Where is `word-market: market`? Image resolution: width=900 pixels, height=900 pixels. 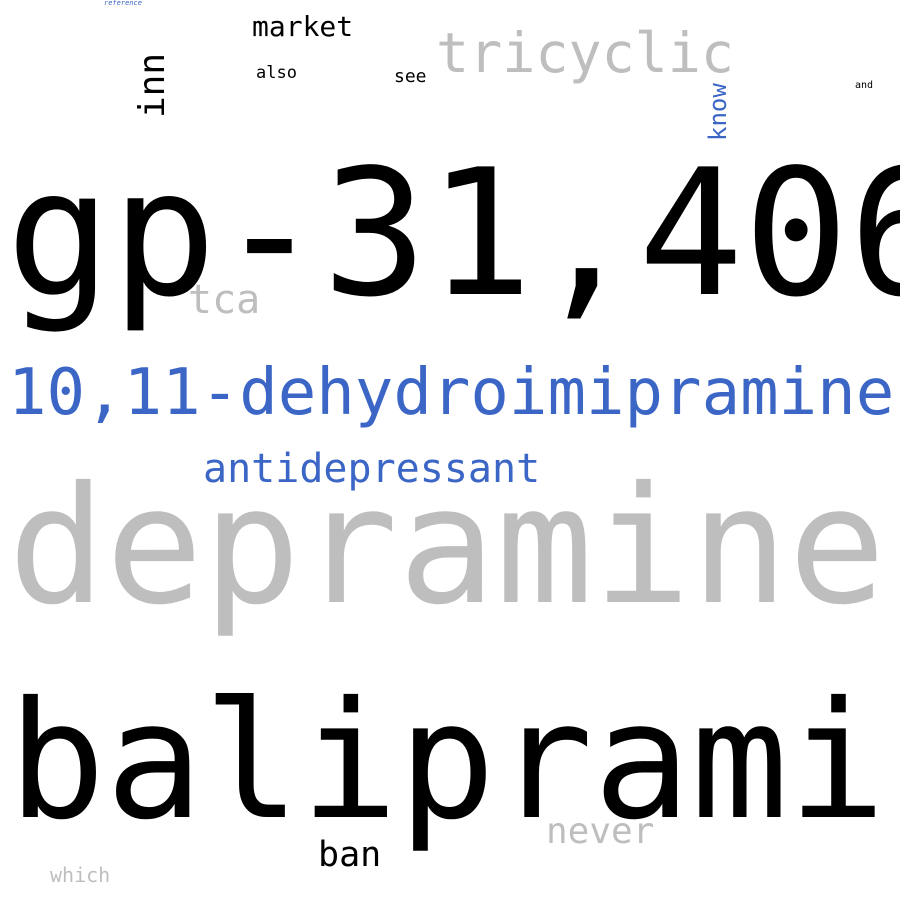
word-market: market is located at coordinates (303, 26).